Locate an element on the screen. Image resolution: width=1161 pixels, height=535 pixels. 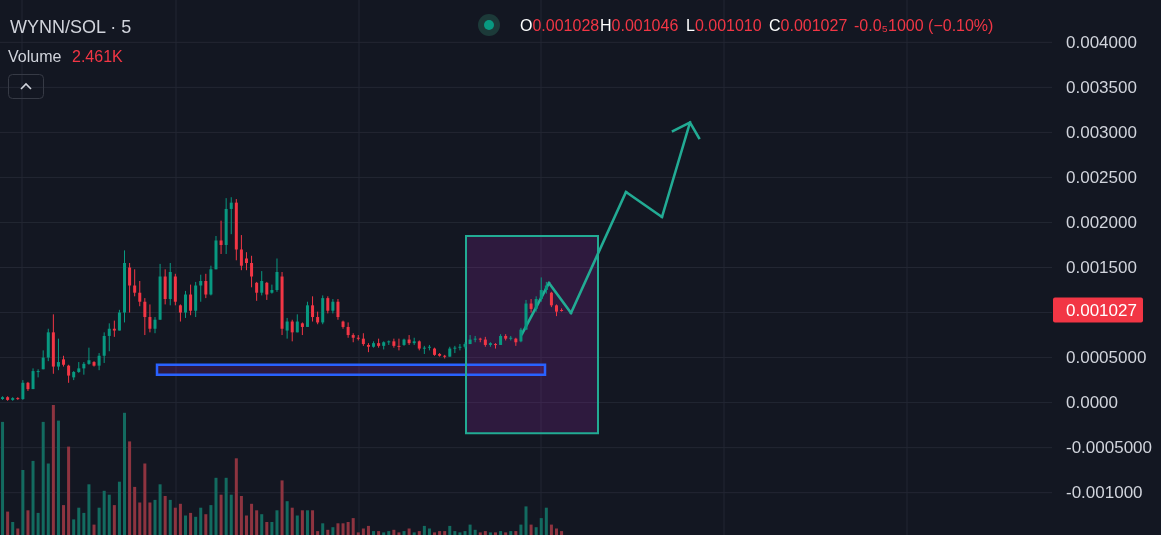
y-tick-label: -0.001000 is located at coordinates (1104, 493).